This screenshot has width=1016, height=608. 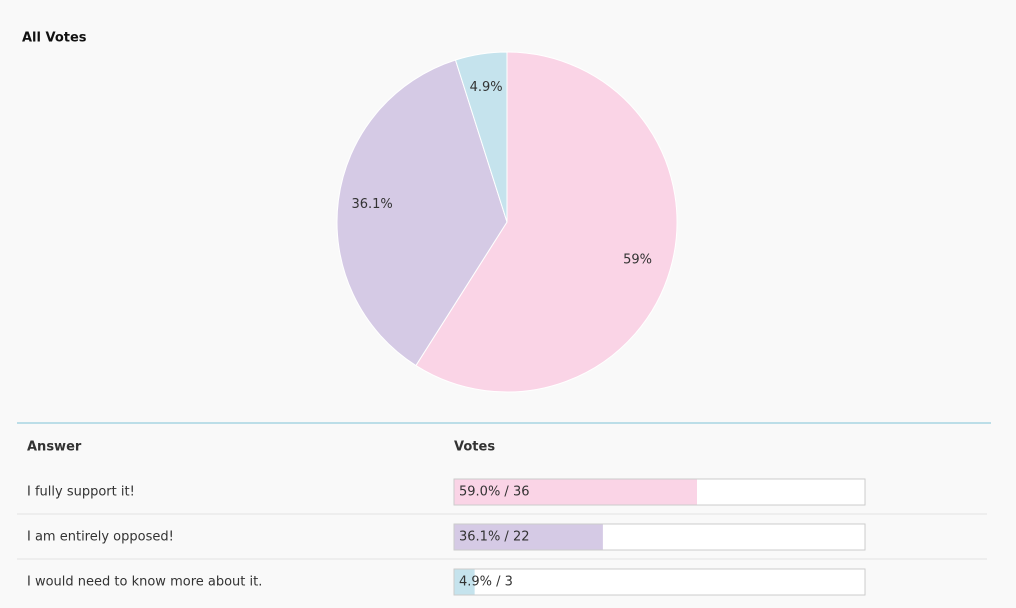 I want to click on table-header: Answer, so click(x=54, y=447).